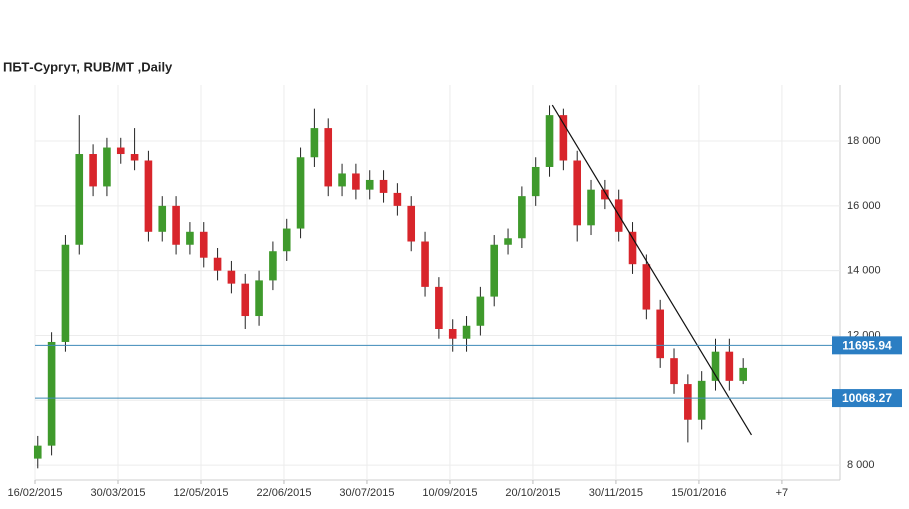  I want to click on x-tick-label: 30/11/2015, so click(616, 493).